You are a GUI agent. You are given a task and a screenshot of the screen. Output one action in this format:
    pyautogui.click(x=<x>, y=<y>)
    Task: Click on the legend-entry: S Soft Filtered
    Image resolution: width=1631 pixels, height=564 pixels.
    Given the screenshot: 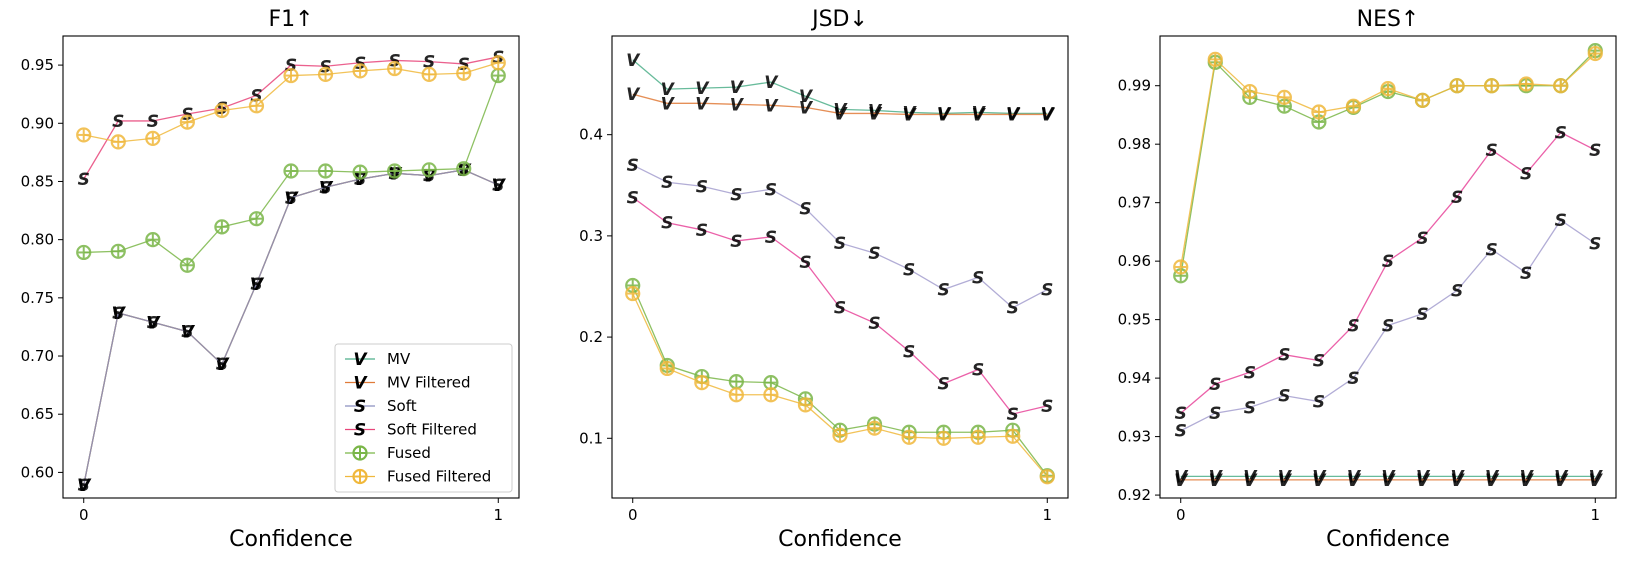 What is the action you would take?
    pyautogui.click(x=411, y=431)
    